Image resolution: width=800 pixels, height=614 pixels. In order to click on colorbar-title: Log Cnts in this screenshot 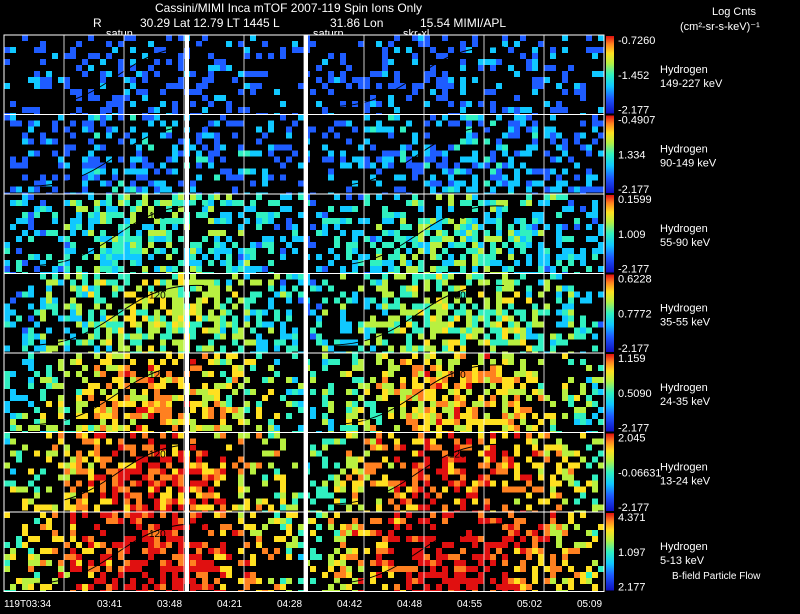, I will do `click(734, 12)`.